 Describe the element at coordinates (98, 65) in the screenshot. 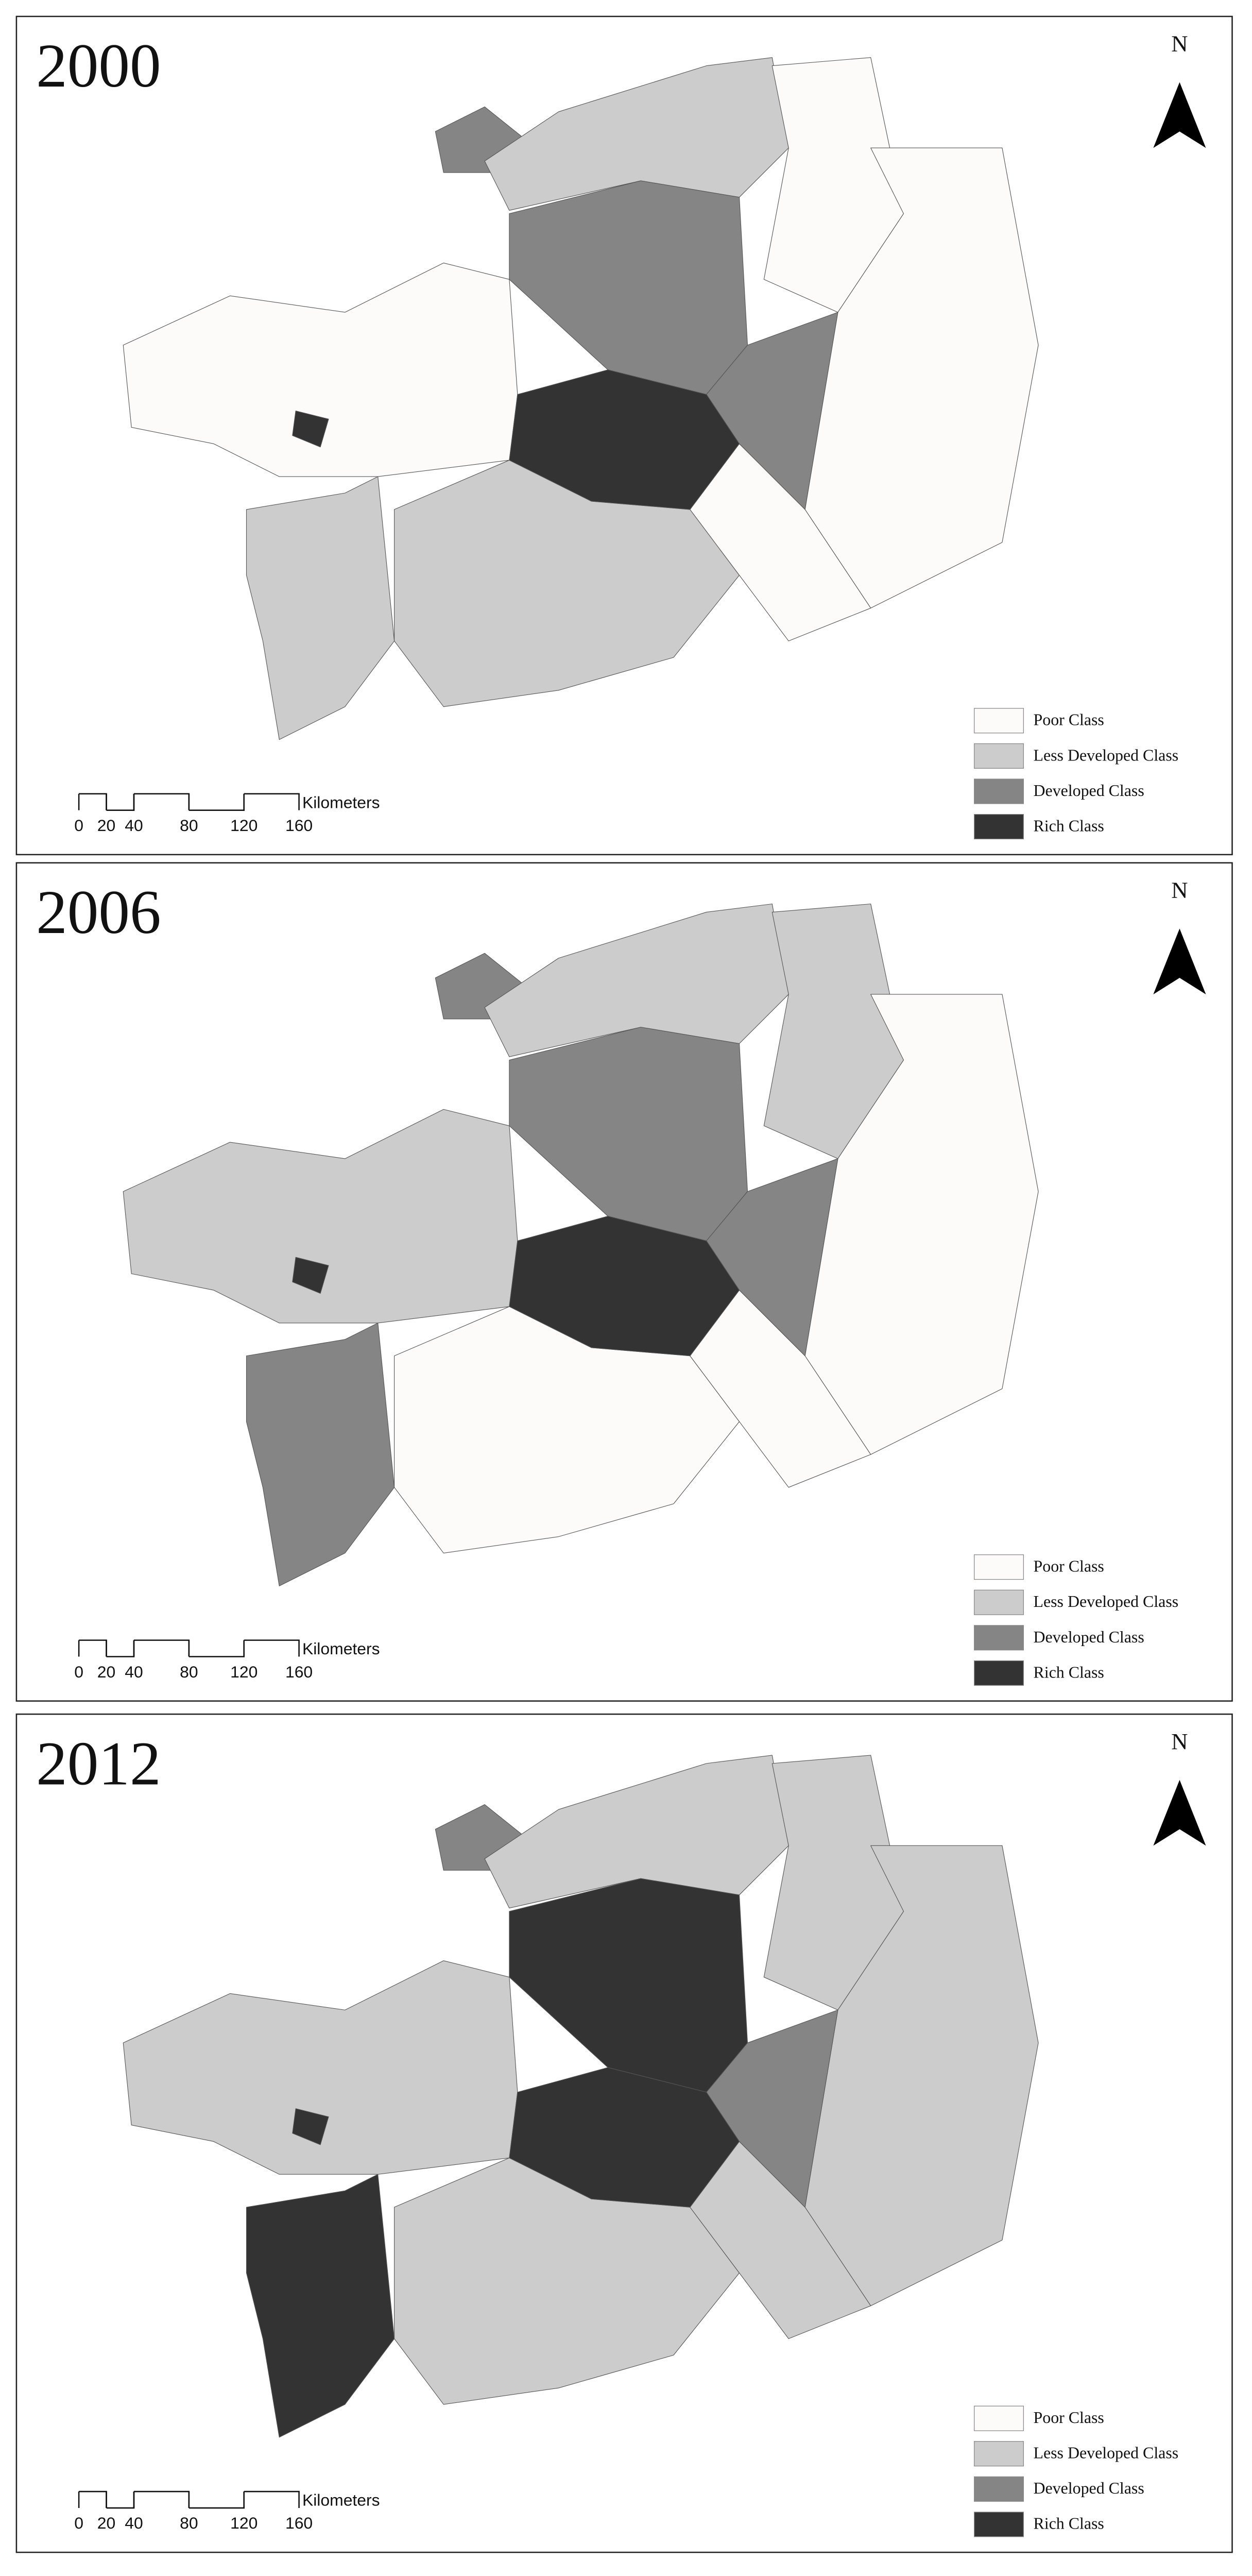

I see `panel-year: 2000` at that location.